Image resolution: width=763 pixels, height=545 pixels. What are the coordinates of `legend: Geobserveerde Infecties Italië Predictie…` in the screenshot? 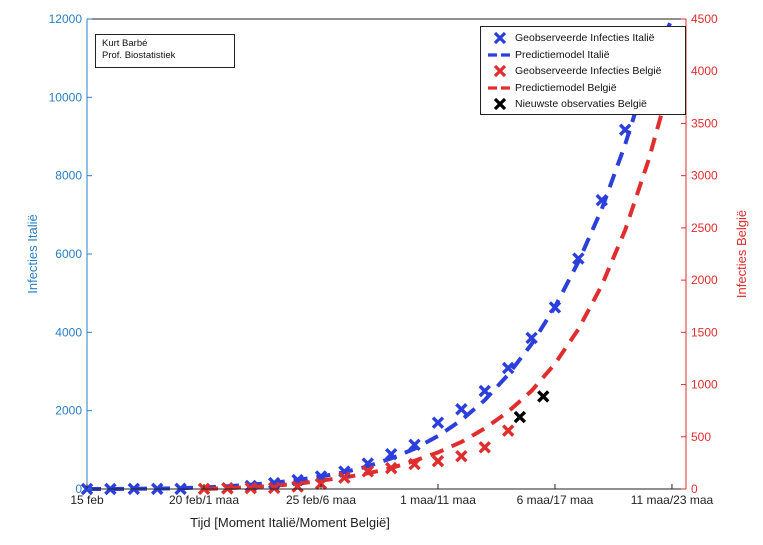 It's located at (583, 70).